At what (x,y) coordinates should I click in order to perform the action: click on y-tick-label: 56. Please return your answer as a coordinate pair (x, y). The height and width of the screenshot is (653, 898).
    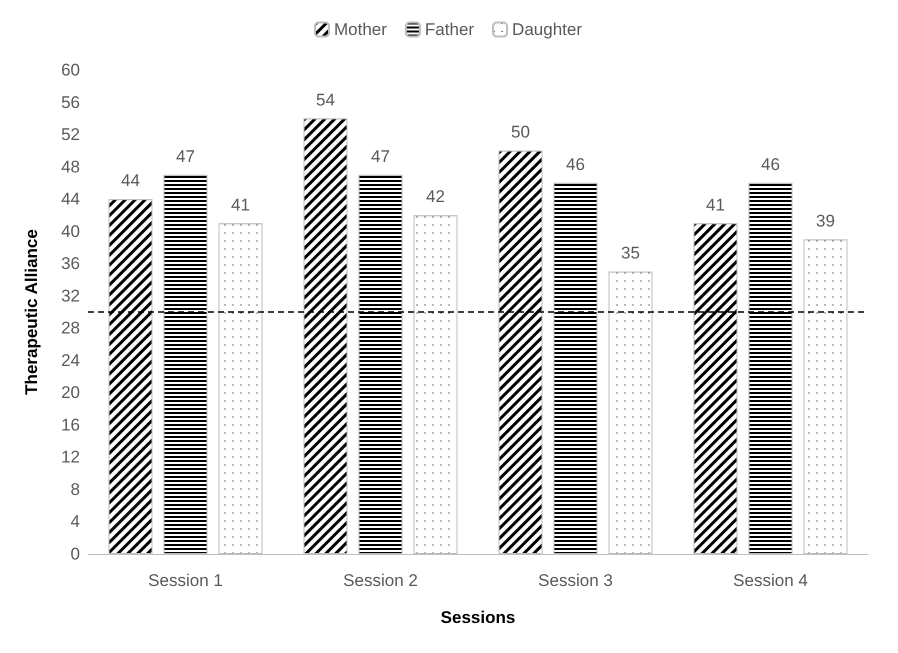
    Looking at the image, I should click on (70, 102).